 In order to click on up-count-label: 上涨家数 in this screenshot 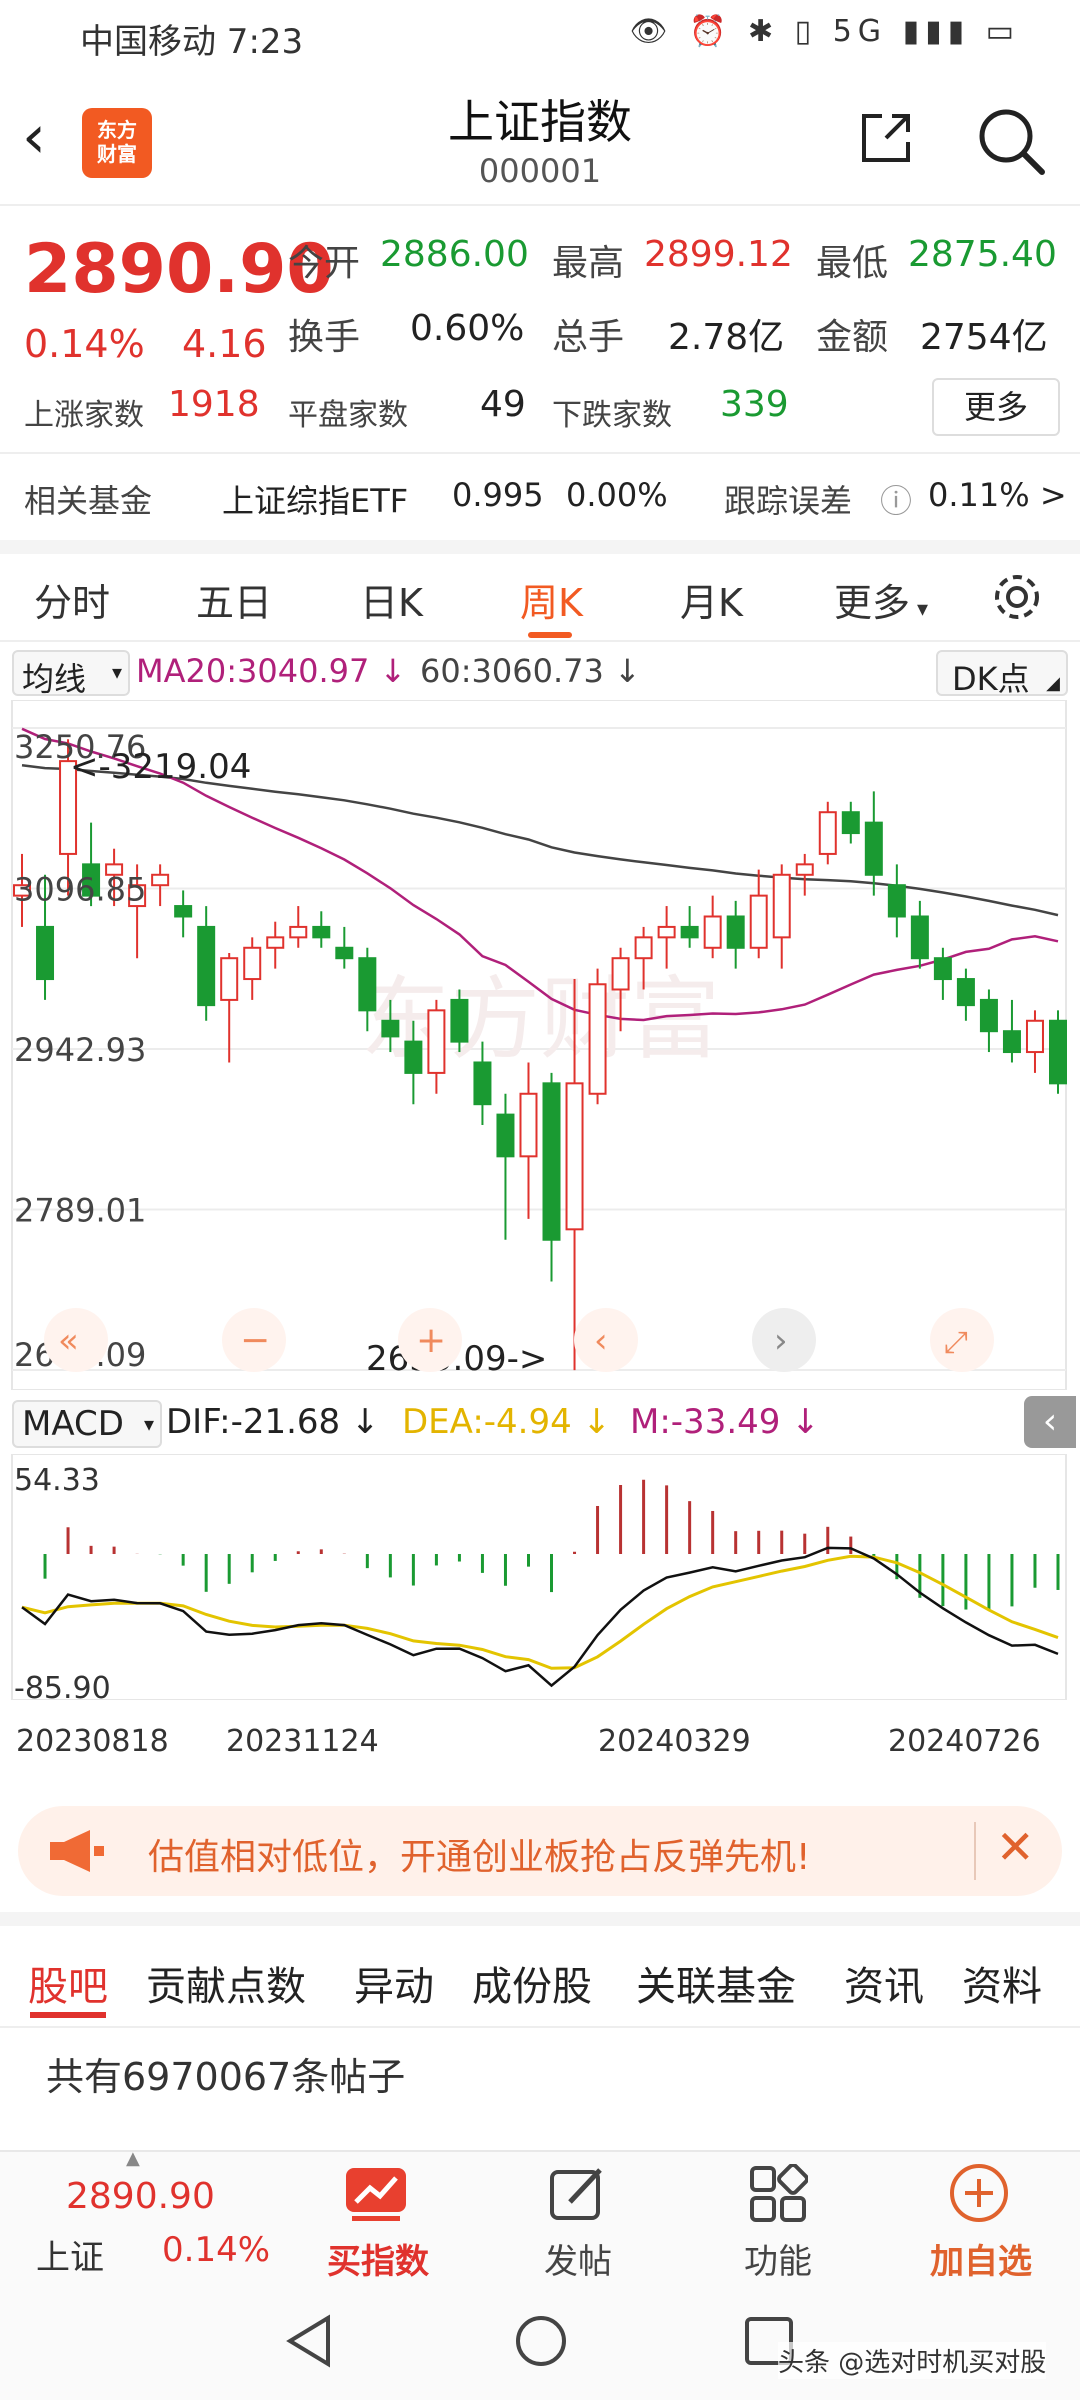, I will do `click(84, 415)`.